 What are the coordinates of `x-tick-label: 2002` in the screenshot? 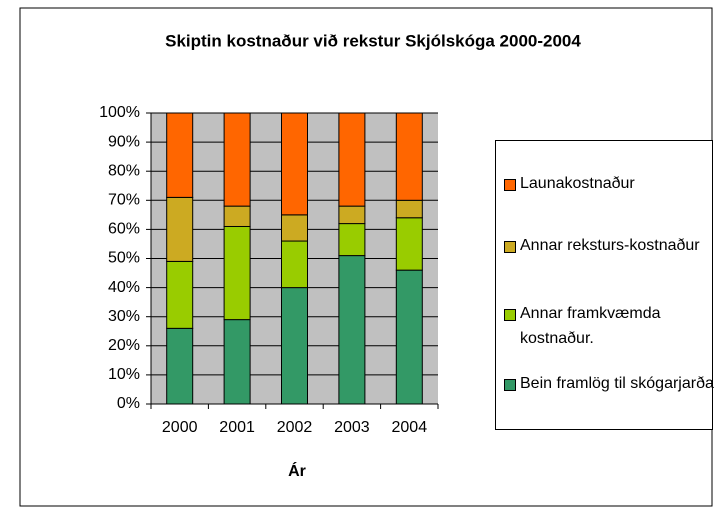 It's located at (295, 427).